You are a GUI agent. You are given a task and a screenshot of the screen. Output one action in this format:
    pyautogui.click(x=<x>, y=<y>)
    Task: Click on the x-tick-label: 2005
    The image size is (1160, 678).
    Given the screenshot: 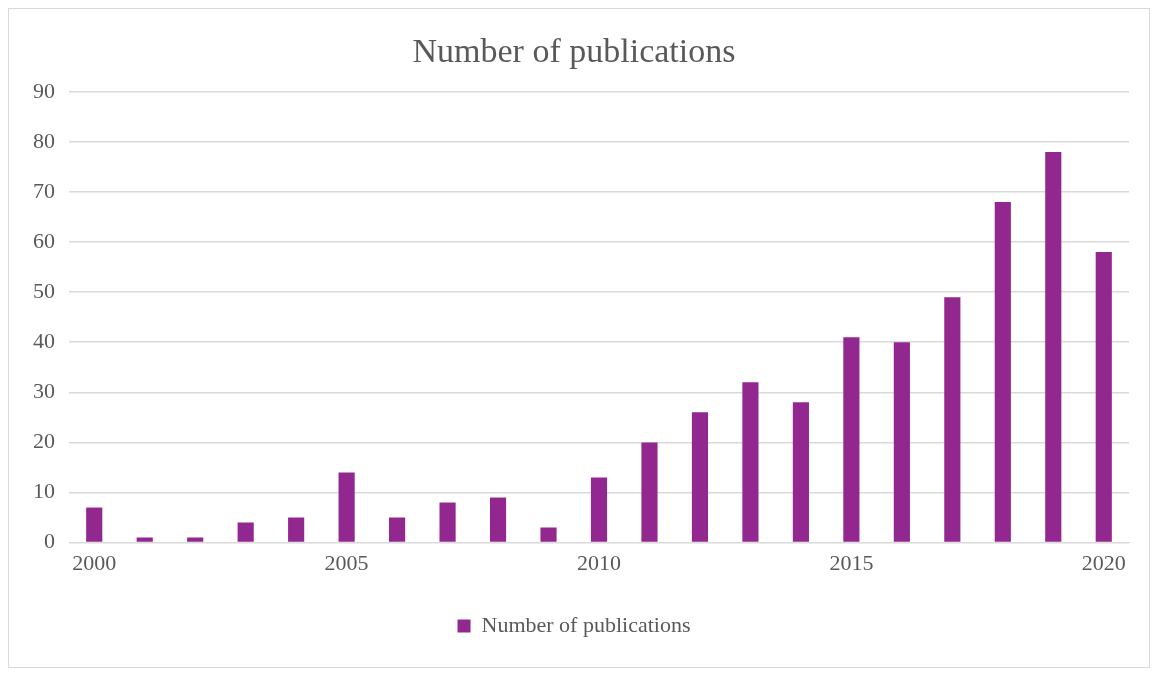 What is the action you would take?
    pyautogui.click(x=346, y=562)
    